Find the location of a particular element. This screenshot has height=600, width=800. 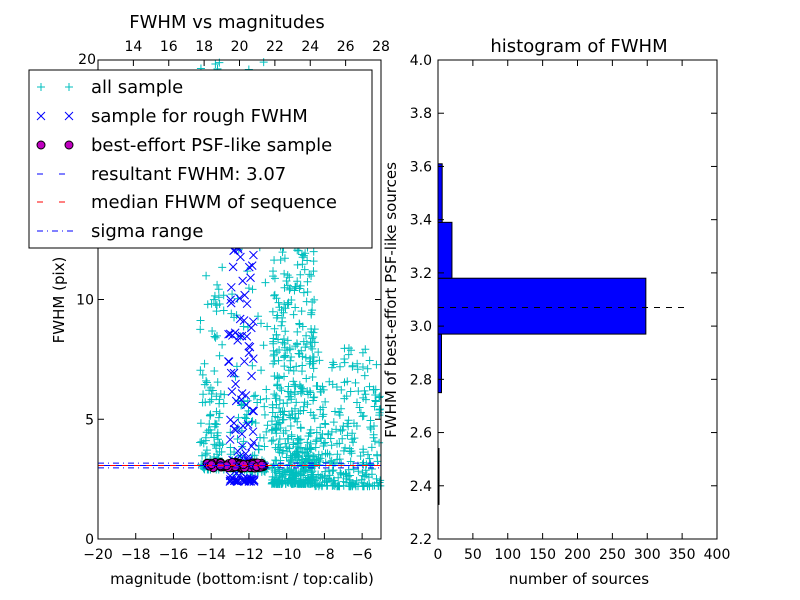

y-tick-label: 3.0 is located at coordinates (421, 327).